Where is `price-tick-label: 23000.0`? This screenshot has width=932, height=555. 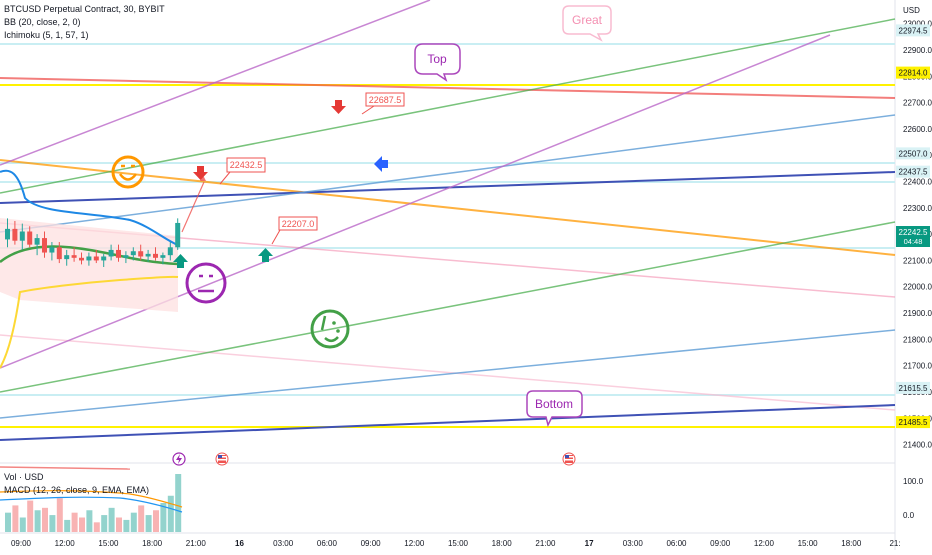
price-tick-label: 23000.0 is located at coordinates (917, 24).